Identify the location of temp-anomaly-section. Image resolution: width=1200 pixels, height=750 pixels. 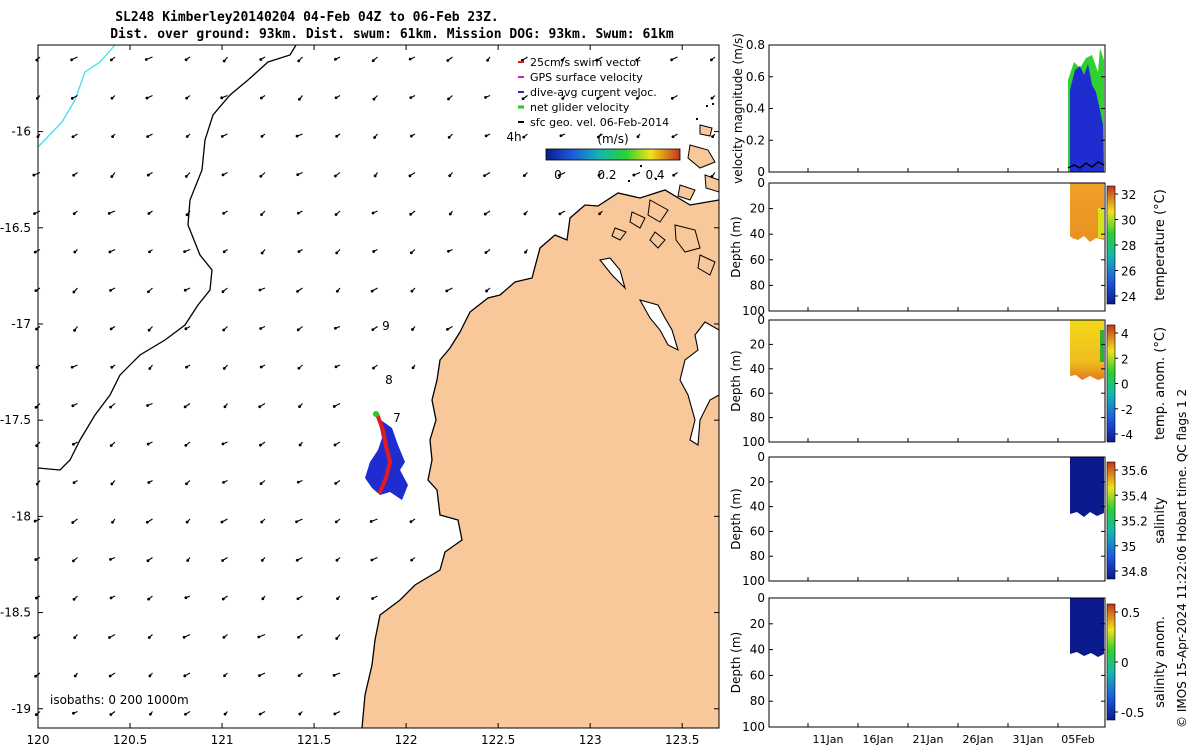
(1087, 350).